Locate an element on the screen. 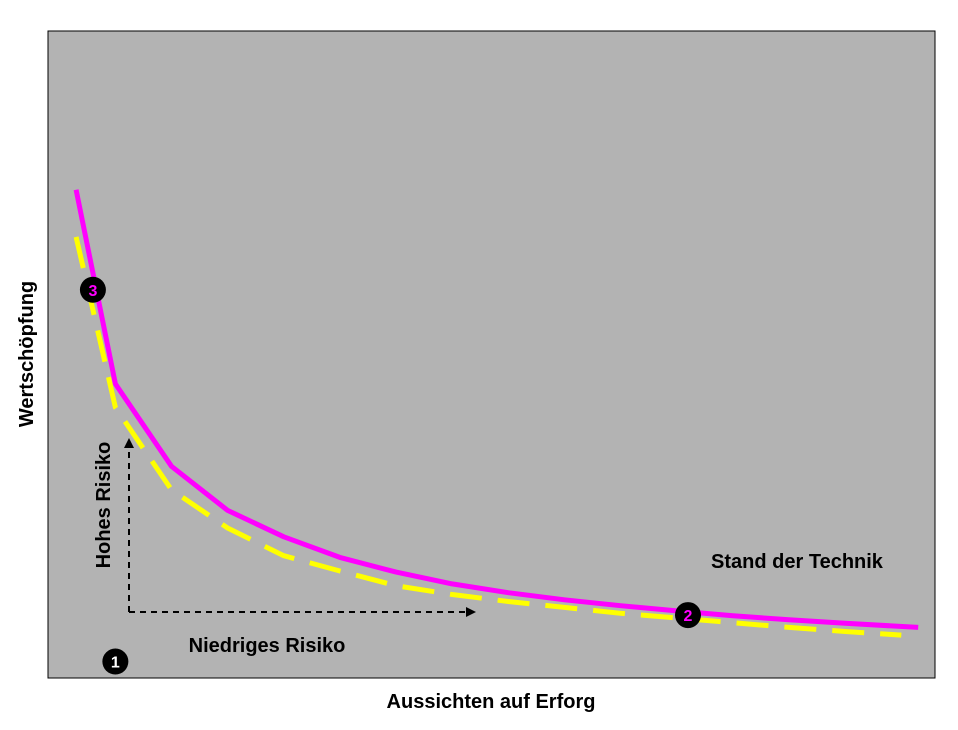 Image resolution: width=958 pixels, height=730 pixels. point-3-circle is located at coordinates (92, 289).